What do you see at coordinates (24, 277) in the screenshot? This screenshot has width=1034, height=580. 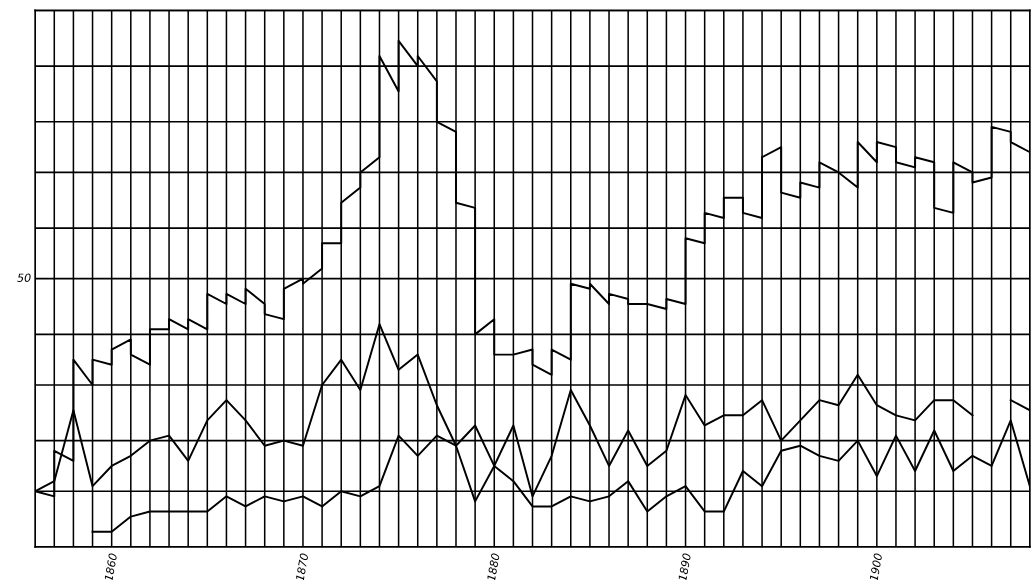 I see `text: 50` at bounding box center [24, 277].